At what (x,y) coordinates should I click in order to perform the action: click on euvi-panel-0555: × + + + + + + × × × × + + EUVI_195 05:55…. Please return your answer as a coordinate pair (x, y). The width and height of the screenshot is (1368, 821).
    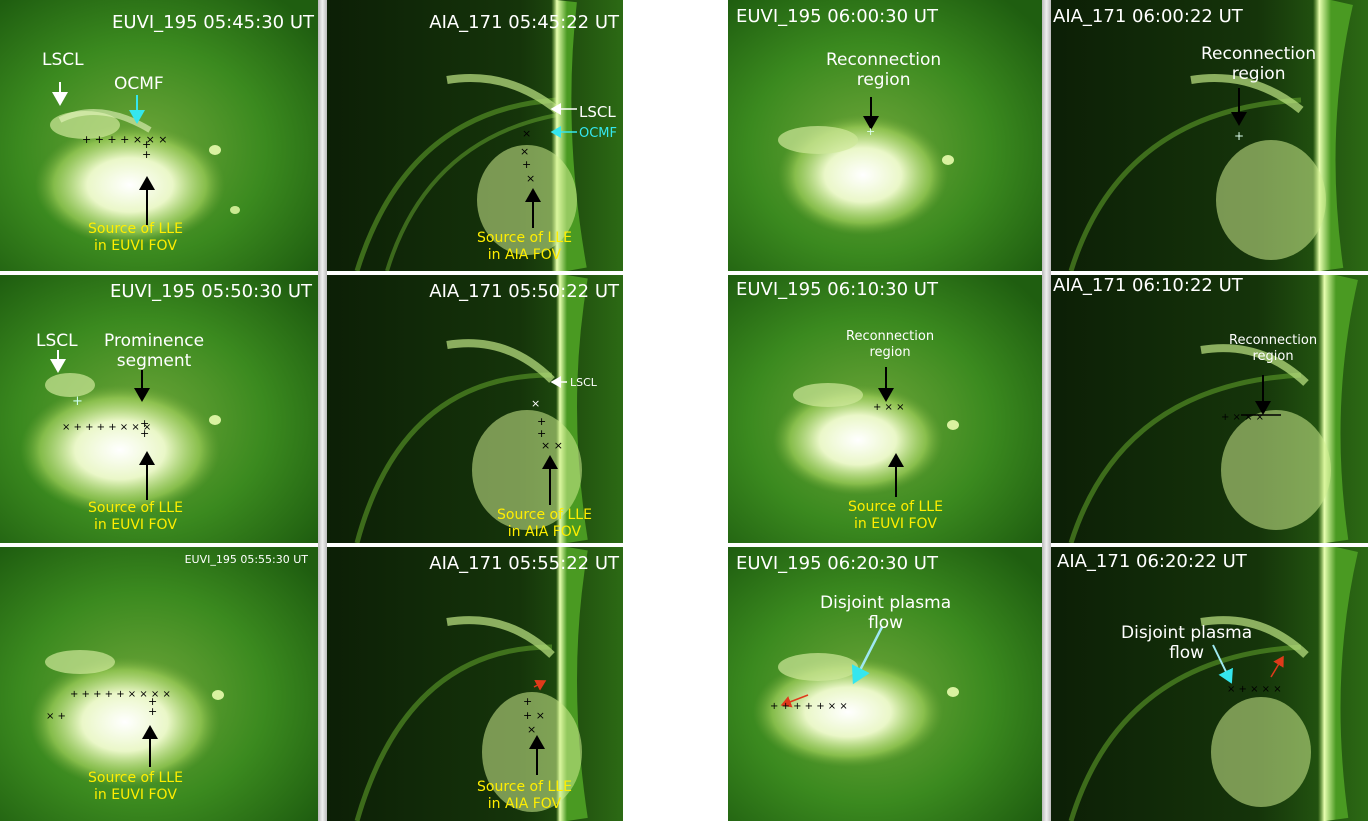
    Looking at the image, I should click on (159, 684).